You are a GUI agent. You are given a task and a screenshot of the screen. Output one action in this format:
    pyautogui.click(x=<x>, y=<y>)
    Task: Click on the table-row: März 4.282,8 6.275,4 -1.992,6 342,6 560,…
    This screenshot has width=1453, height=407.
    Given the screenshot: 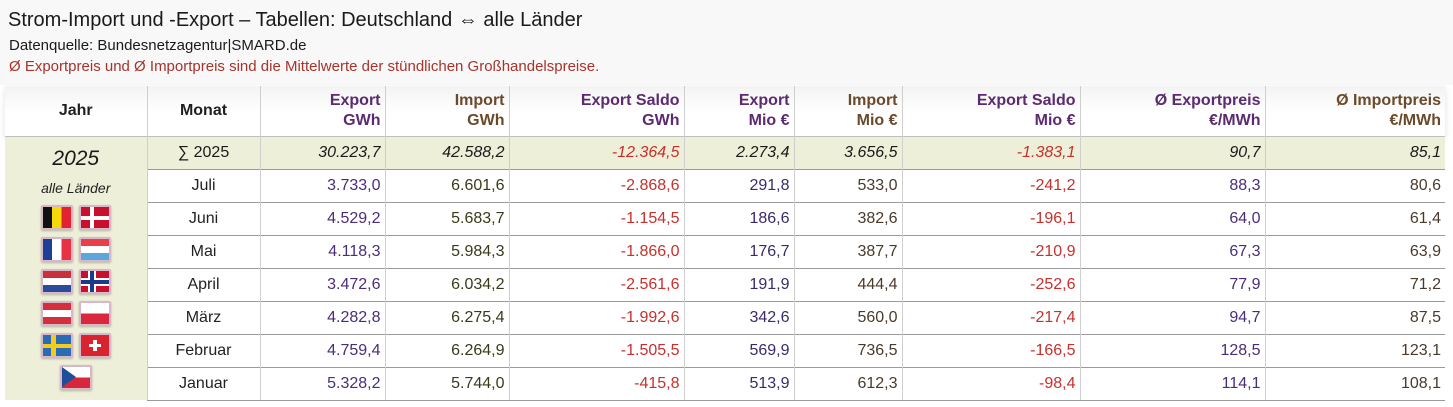 What is the action you would take?
    pyautogui.click(x=725, y=317)
    